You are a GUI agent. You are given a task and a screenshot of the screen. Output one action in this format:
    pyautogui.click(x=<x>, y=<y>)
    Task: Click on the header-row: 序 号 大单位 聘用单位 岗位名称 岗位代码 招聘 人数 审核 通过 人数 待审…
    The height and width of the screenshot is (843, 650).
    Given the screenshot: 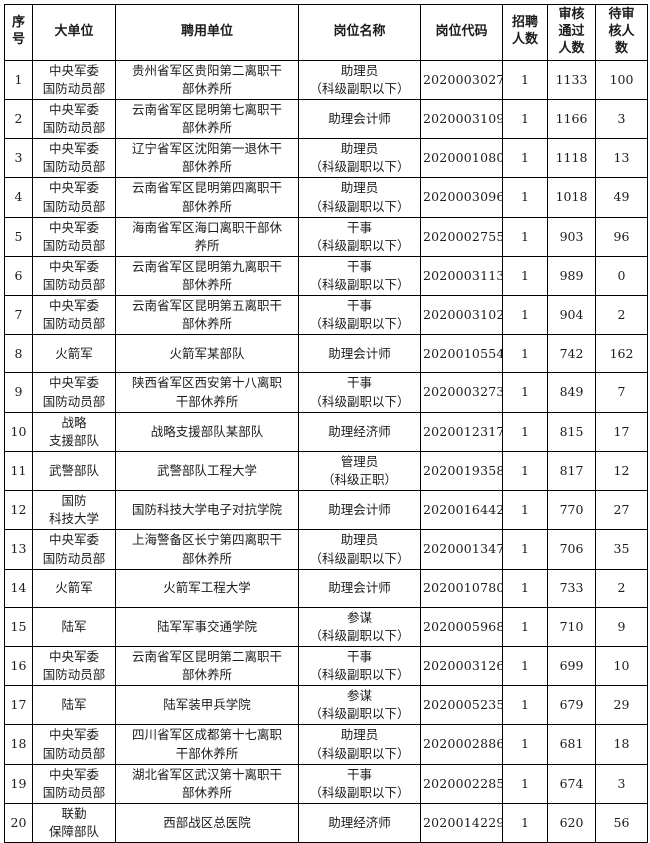 What is the action you would take?
    pyautogui.click(x=326, y=32)
    